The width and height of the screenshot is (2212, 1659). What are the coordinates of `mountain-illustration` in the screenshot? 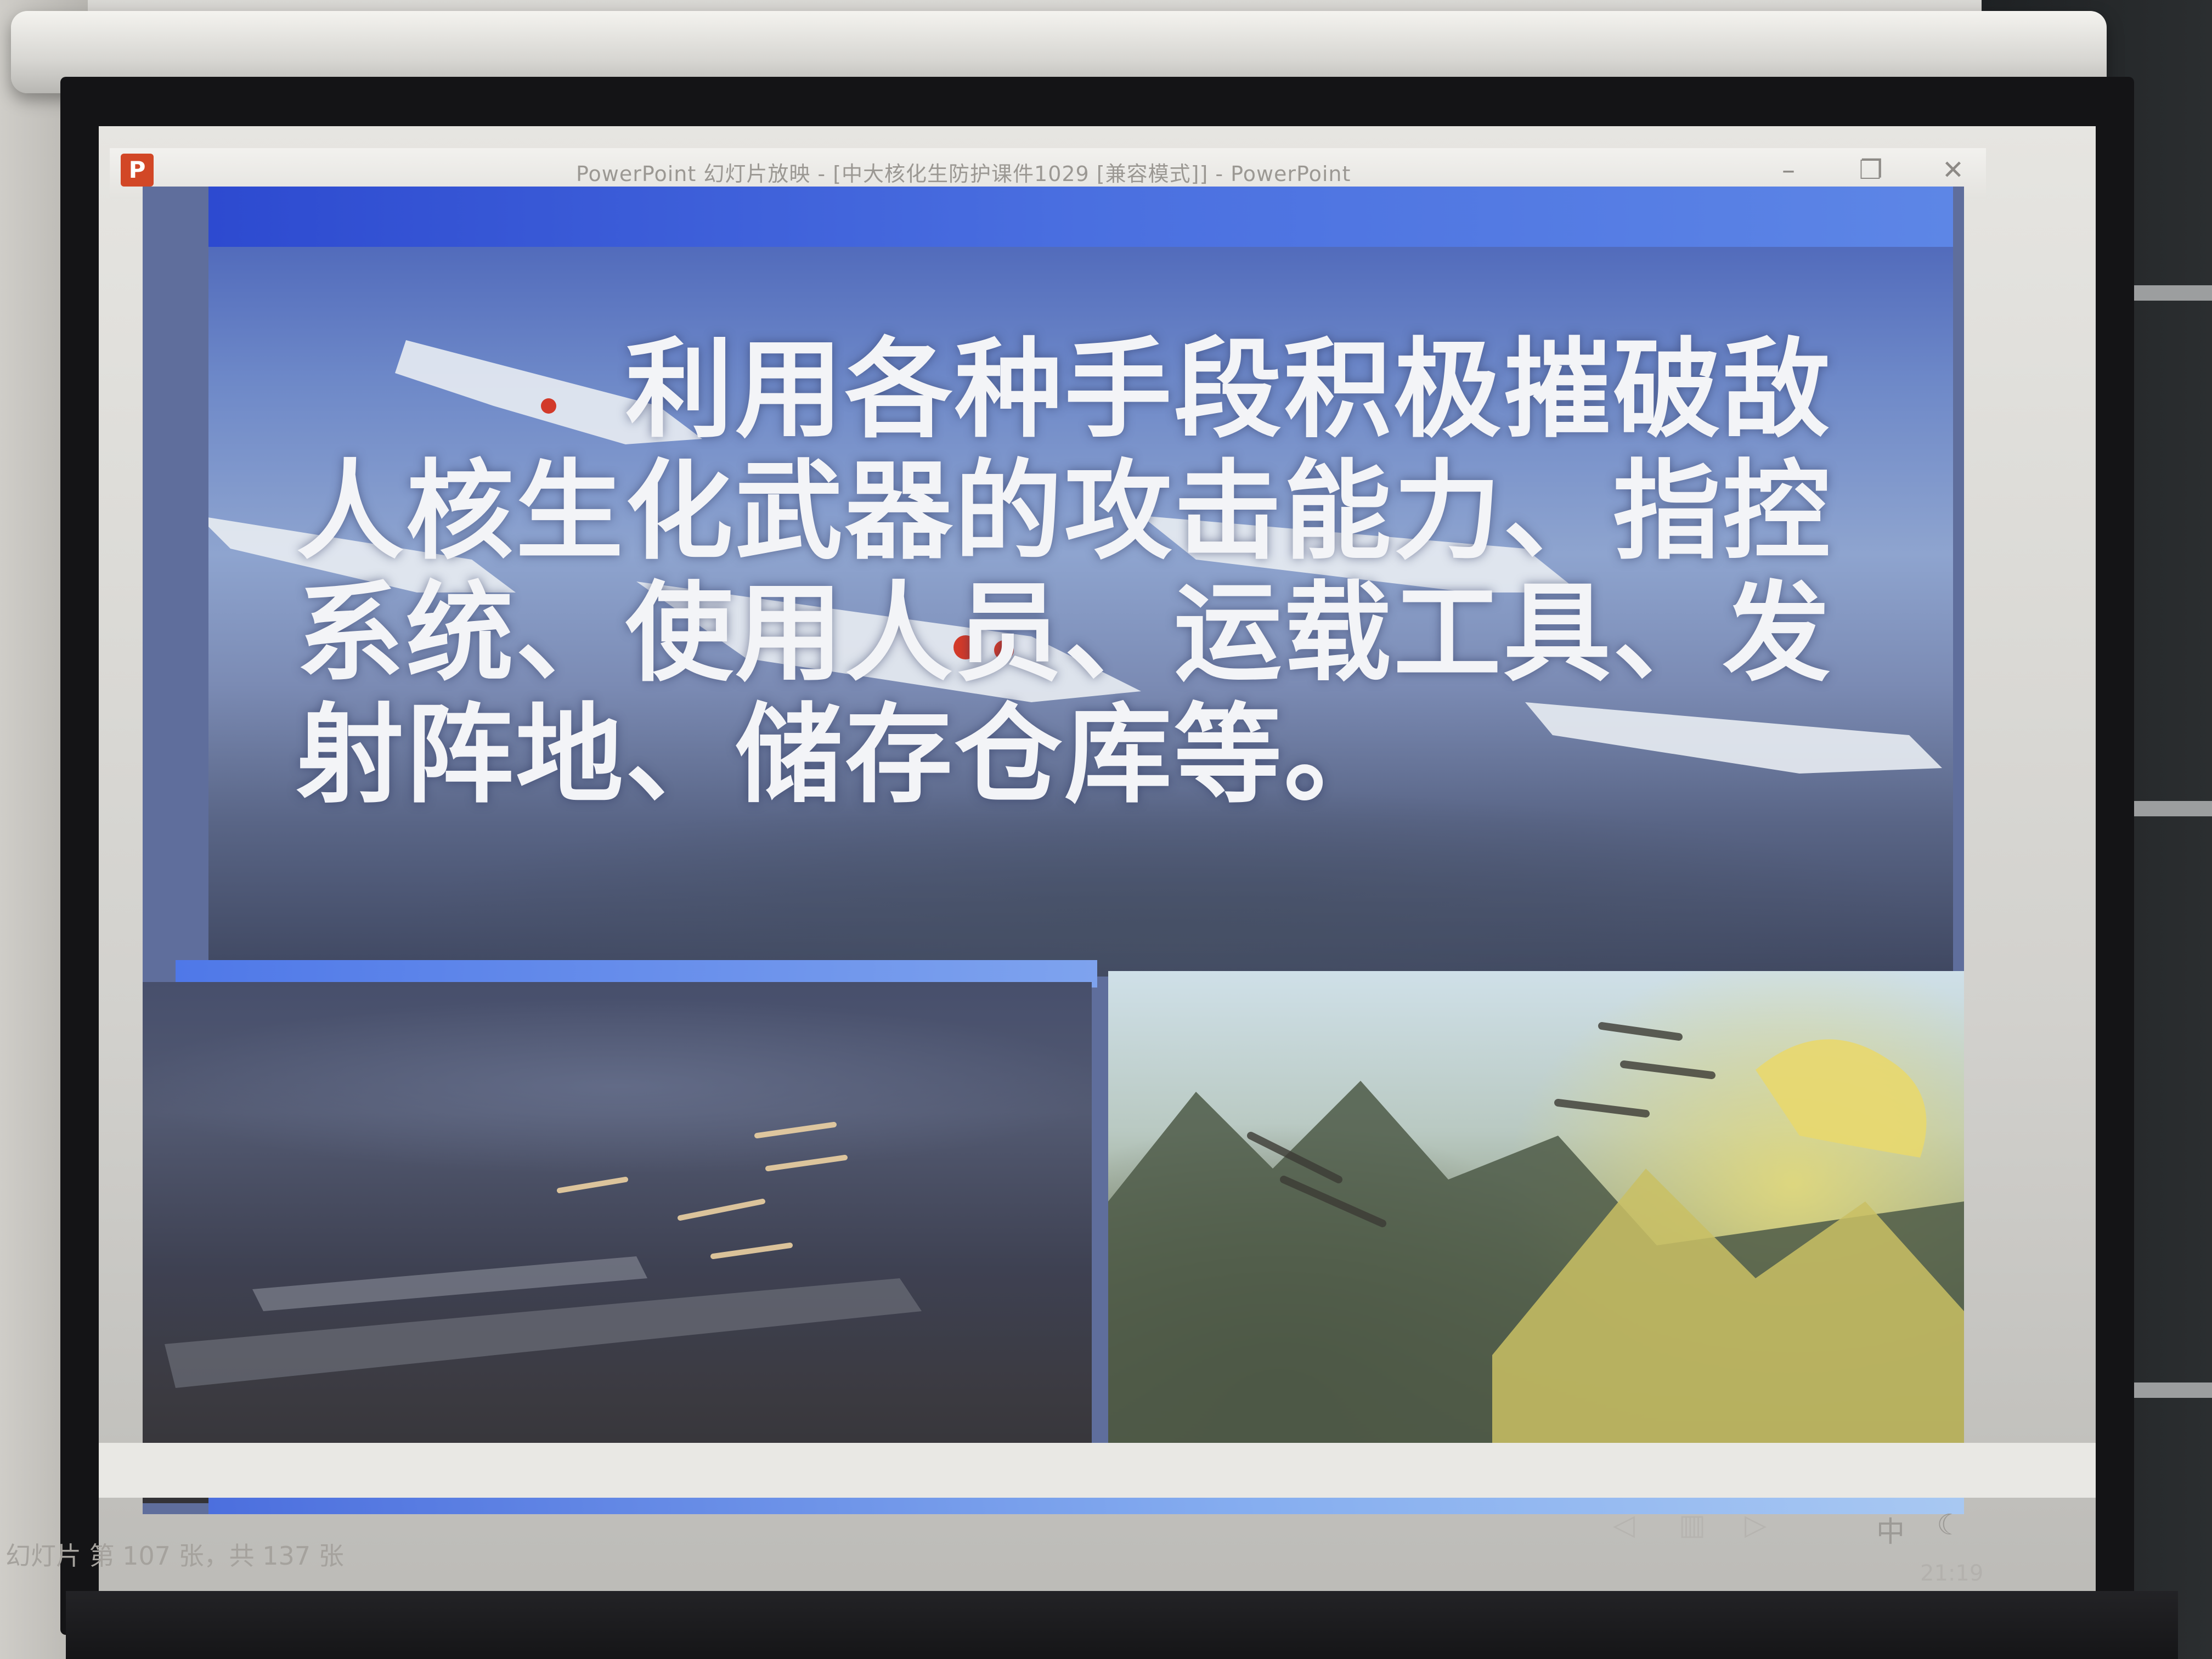 It's located at (1536, 1262).